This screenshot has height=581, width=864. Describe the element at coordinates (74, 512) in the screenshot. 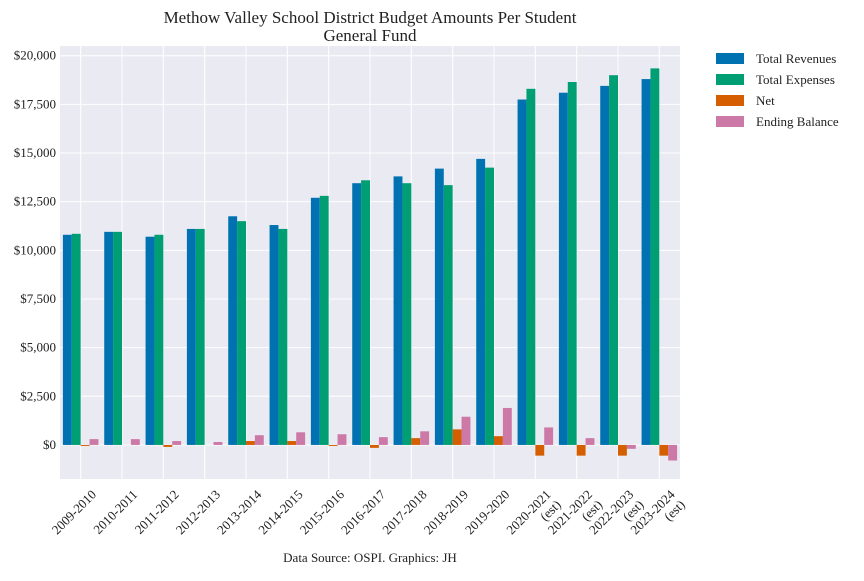

I see `x-tick-label-0: 2009-2010` at that location.